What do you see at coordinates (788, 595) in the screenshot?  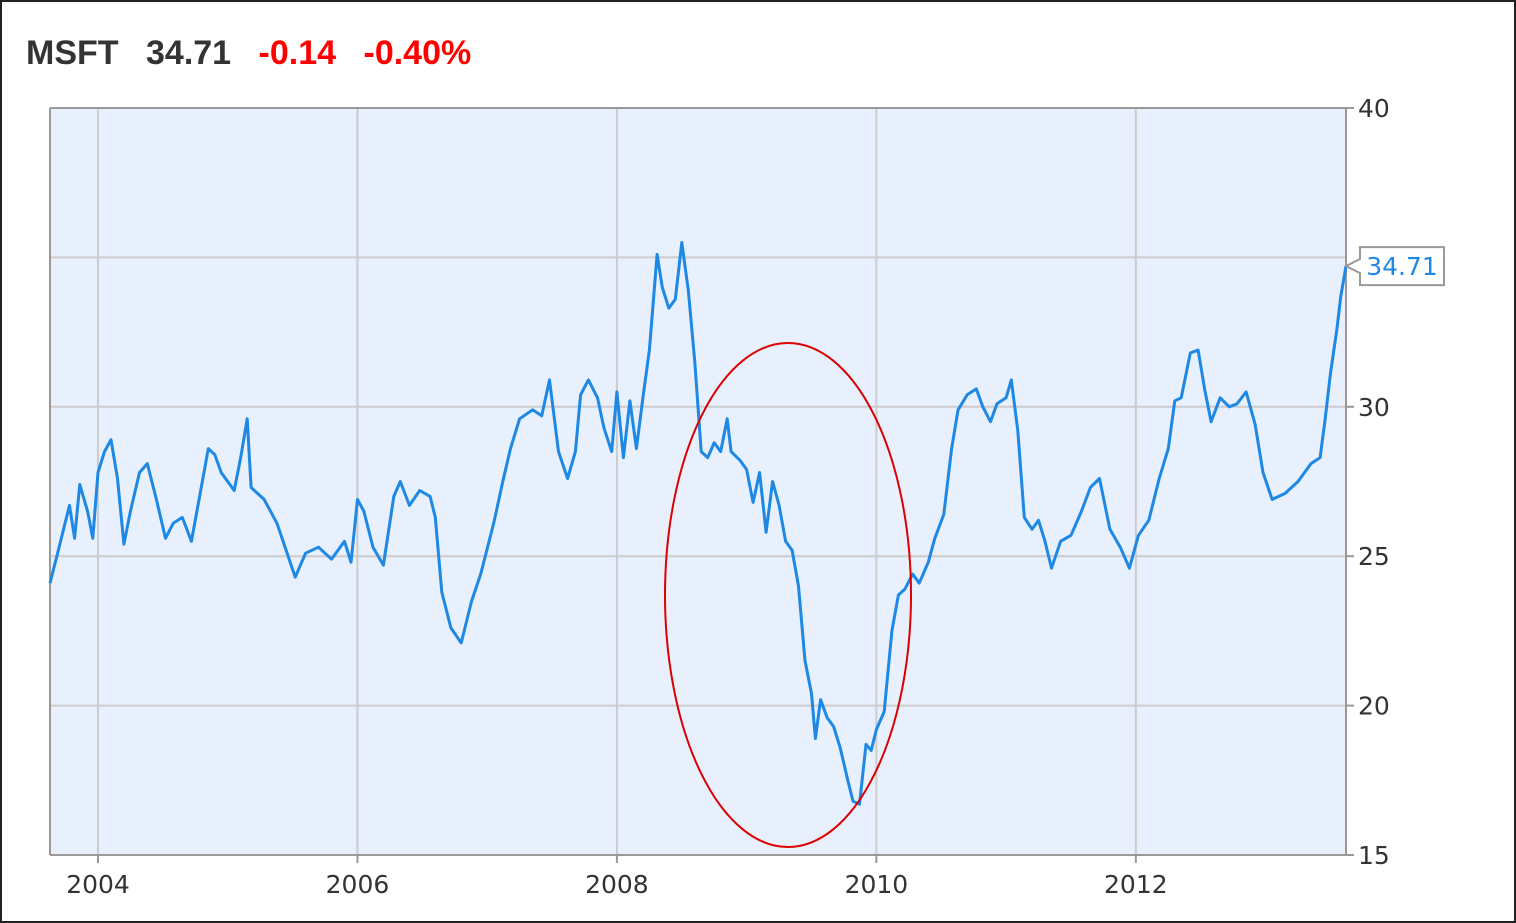 I see `trough-annotation-ellipse` at bounding box center [788, 595].